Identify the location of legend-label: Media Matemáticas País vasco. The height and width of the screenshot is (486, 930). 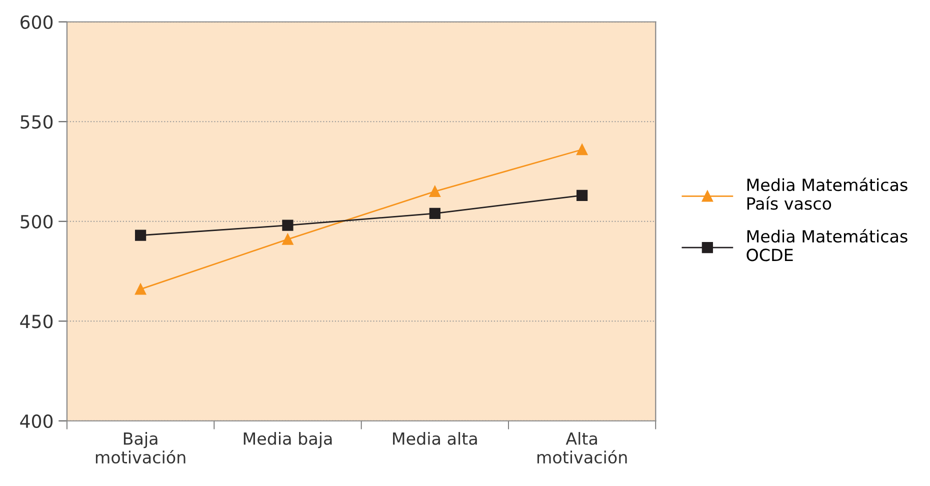
(827, 194).